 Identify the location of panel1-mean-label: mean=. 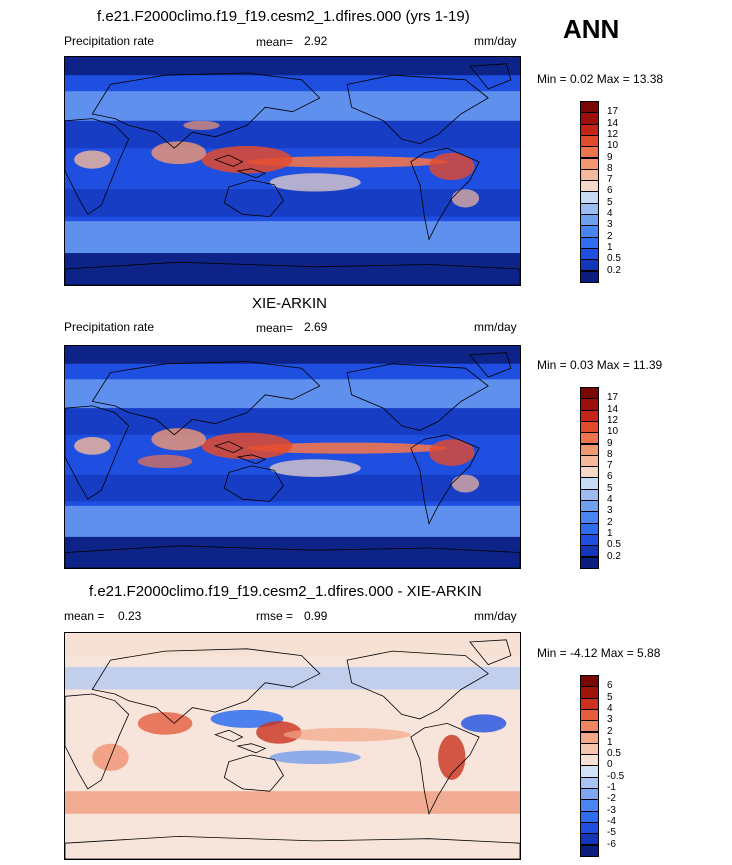
(275, 42).